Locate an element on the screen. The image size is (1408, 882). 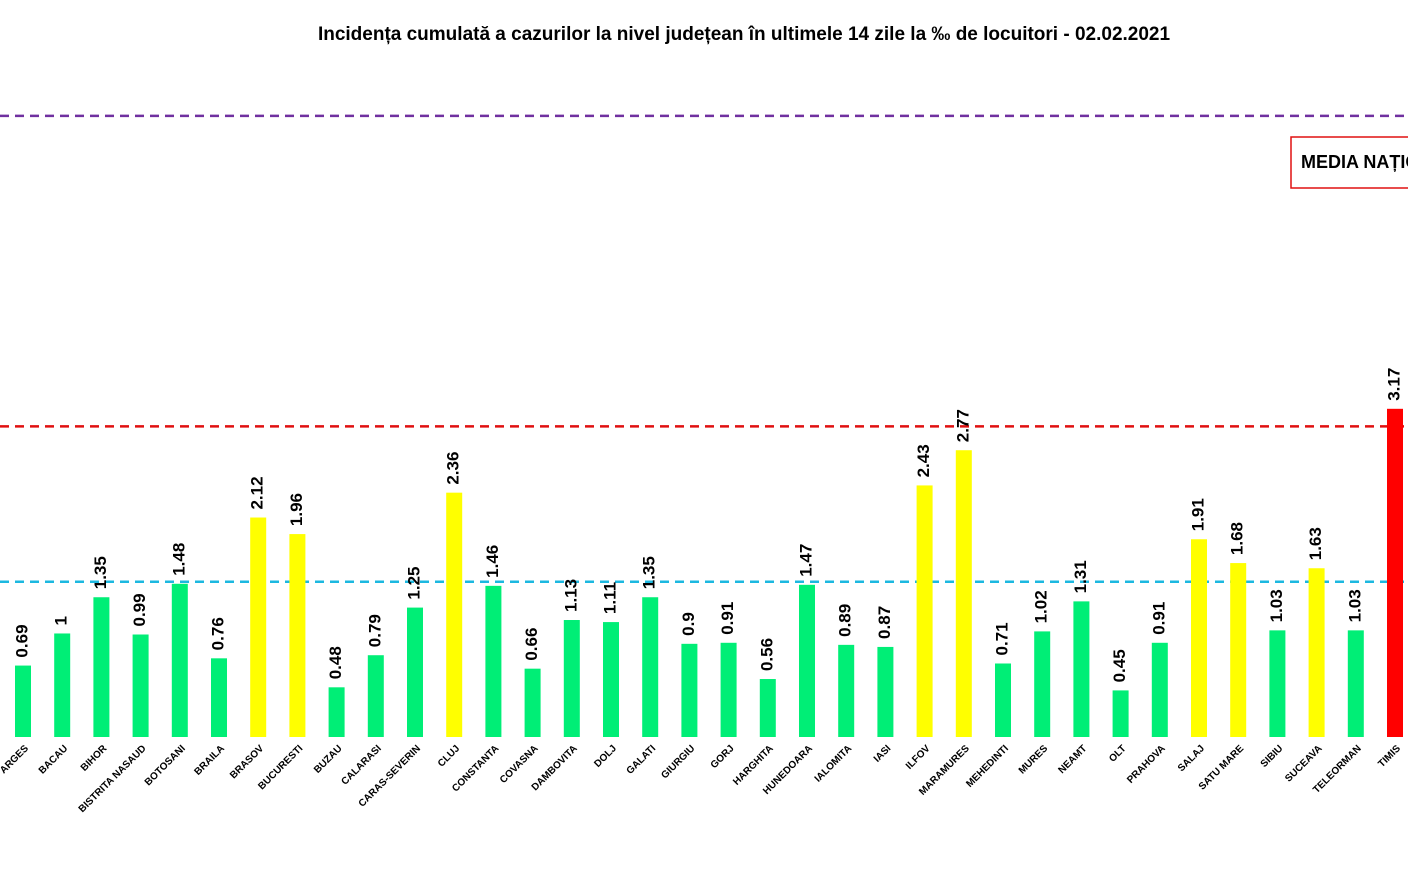
x-tick-label: BRAILA is located at coordinates (209, 760).